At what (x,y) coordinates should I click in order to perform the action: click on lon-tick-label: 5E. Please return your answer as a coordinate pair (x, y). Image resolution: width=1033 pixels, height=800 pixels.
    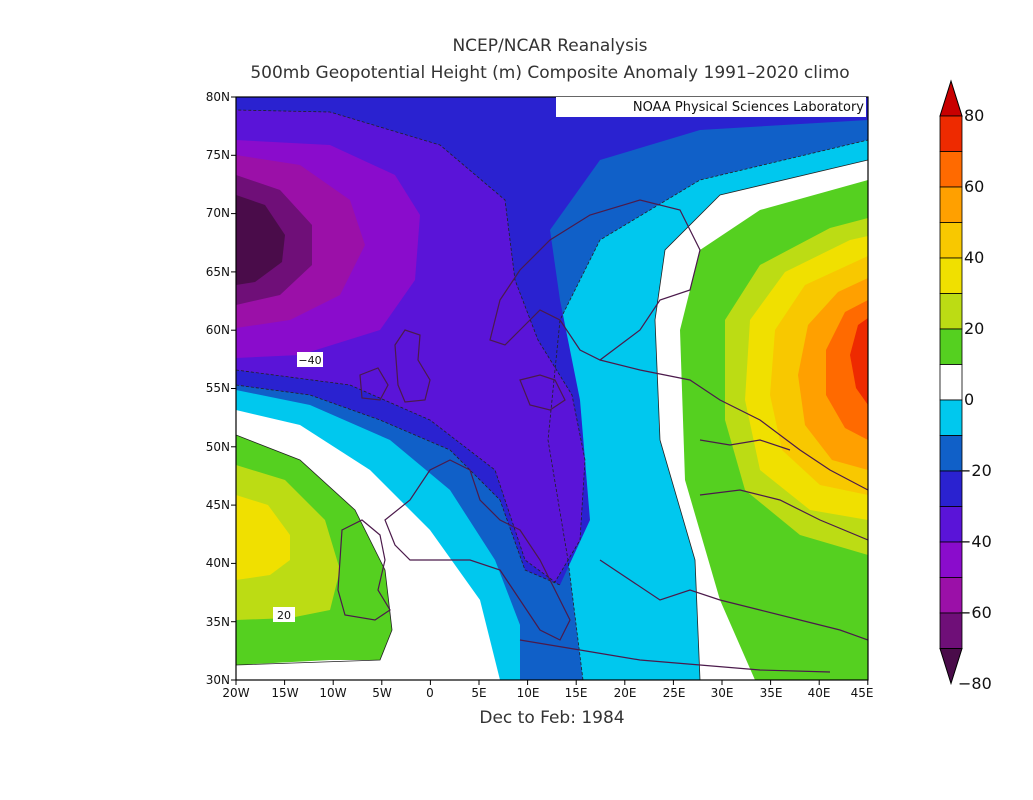
    Looking at the image, I should click on (478, 693).